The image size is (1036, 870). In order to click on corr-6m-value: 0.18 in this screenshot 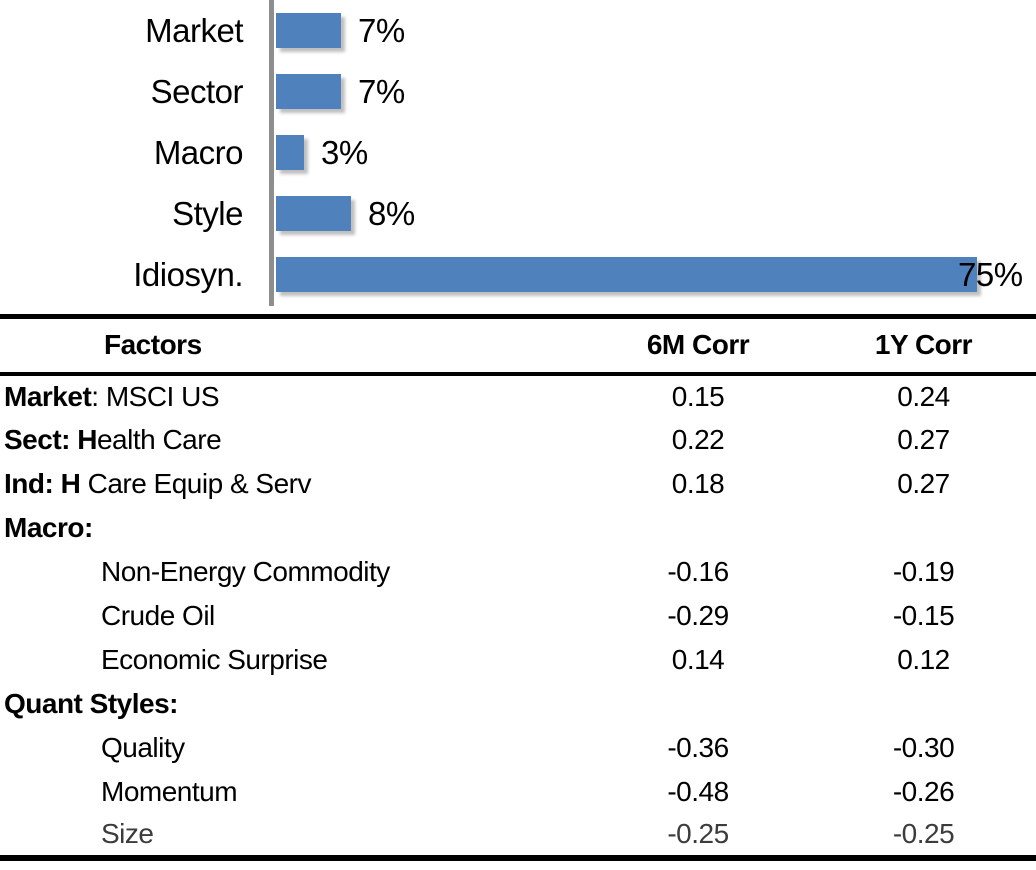, I will do `click(698, 483)`.